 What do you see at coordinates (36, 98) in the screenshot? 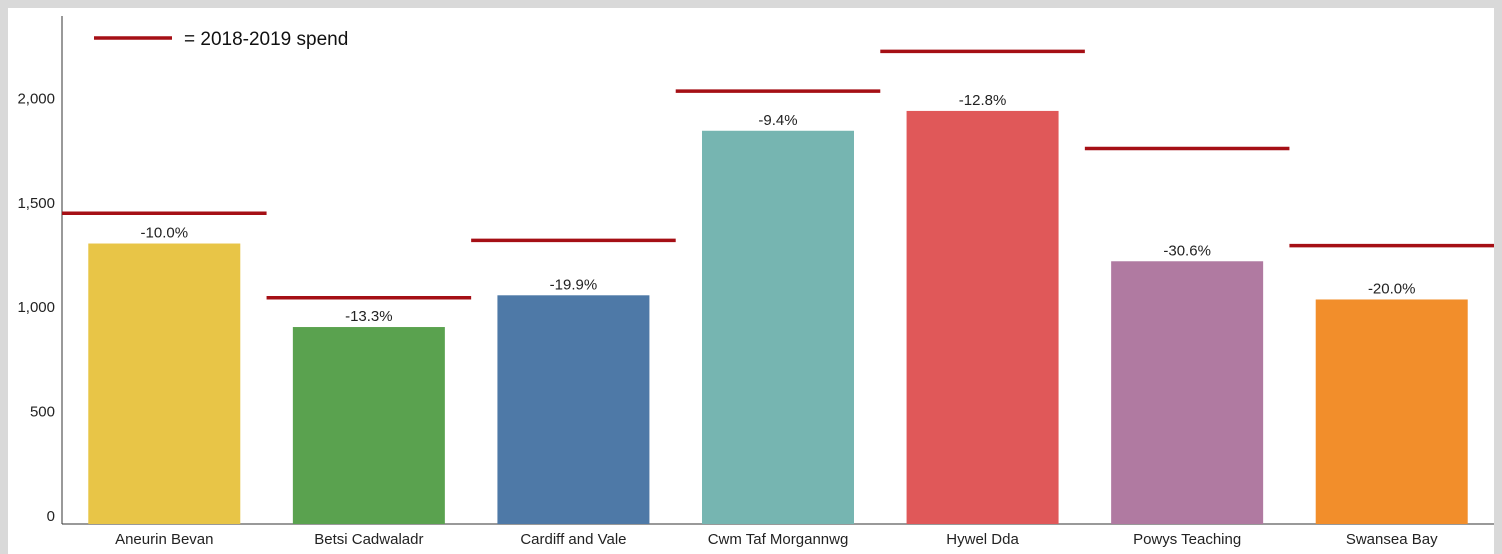
I see `y-tick-label: 2,000` at bounding box center [36, 98].